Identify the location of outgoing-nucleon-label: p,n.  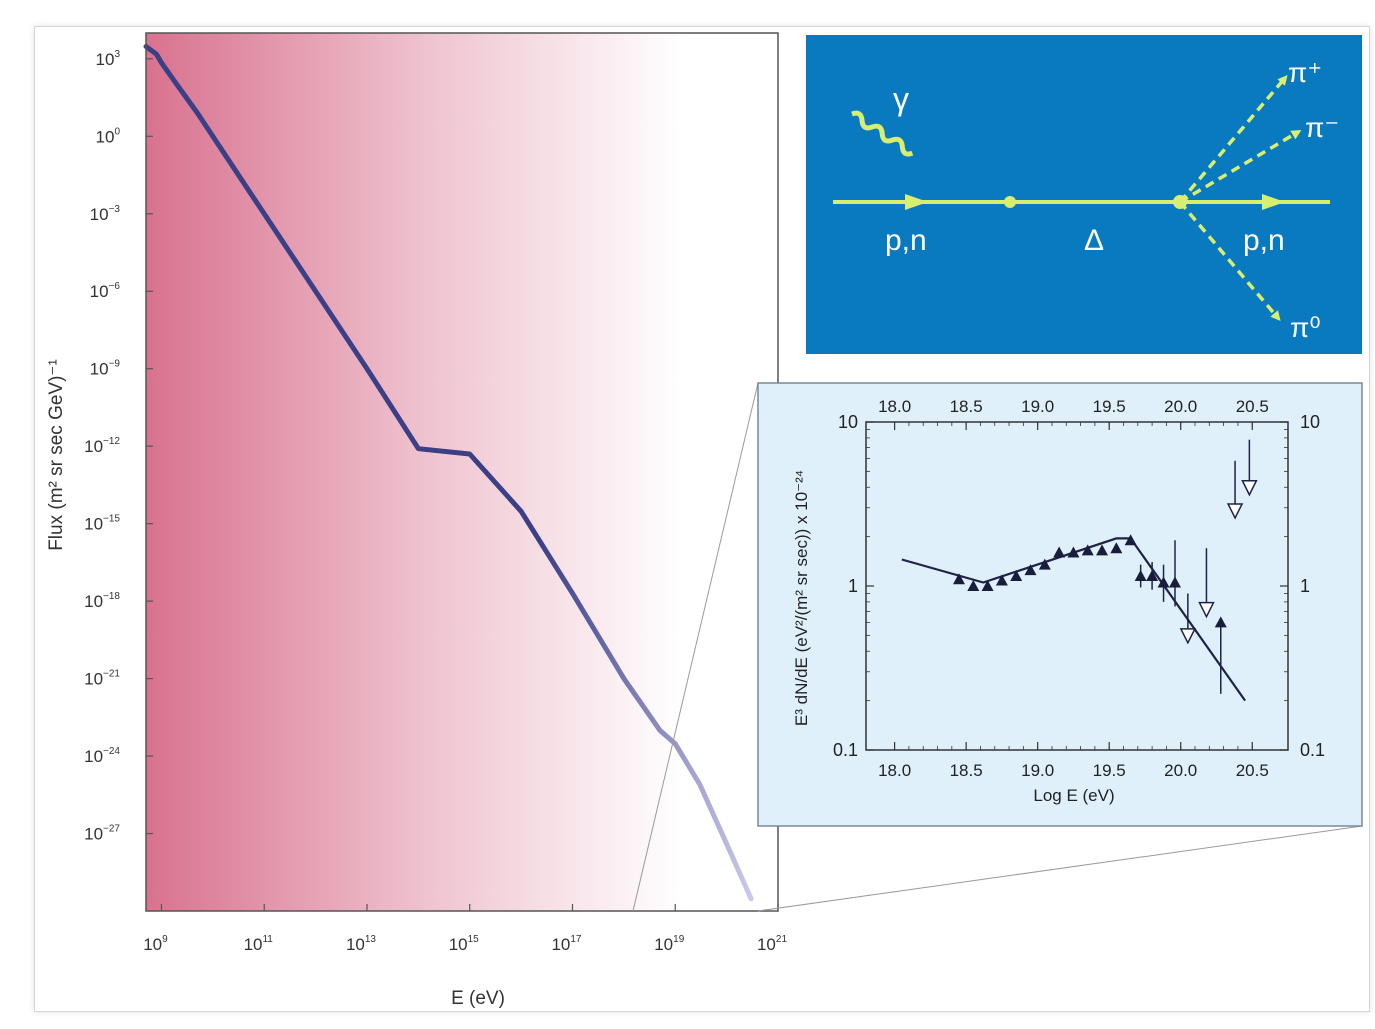
(1264, 240).